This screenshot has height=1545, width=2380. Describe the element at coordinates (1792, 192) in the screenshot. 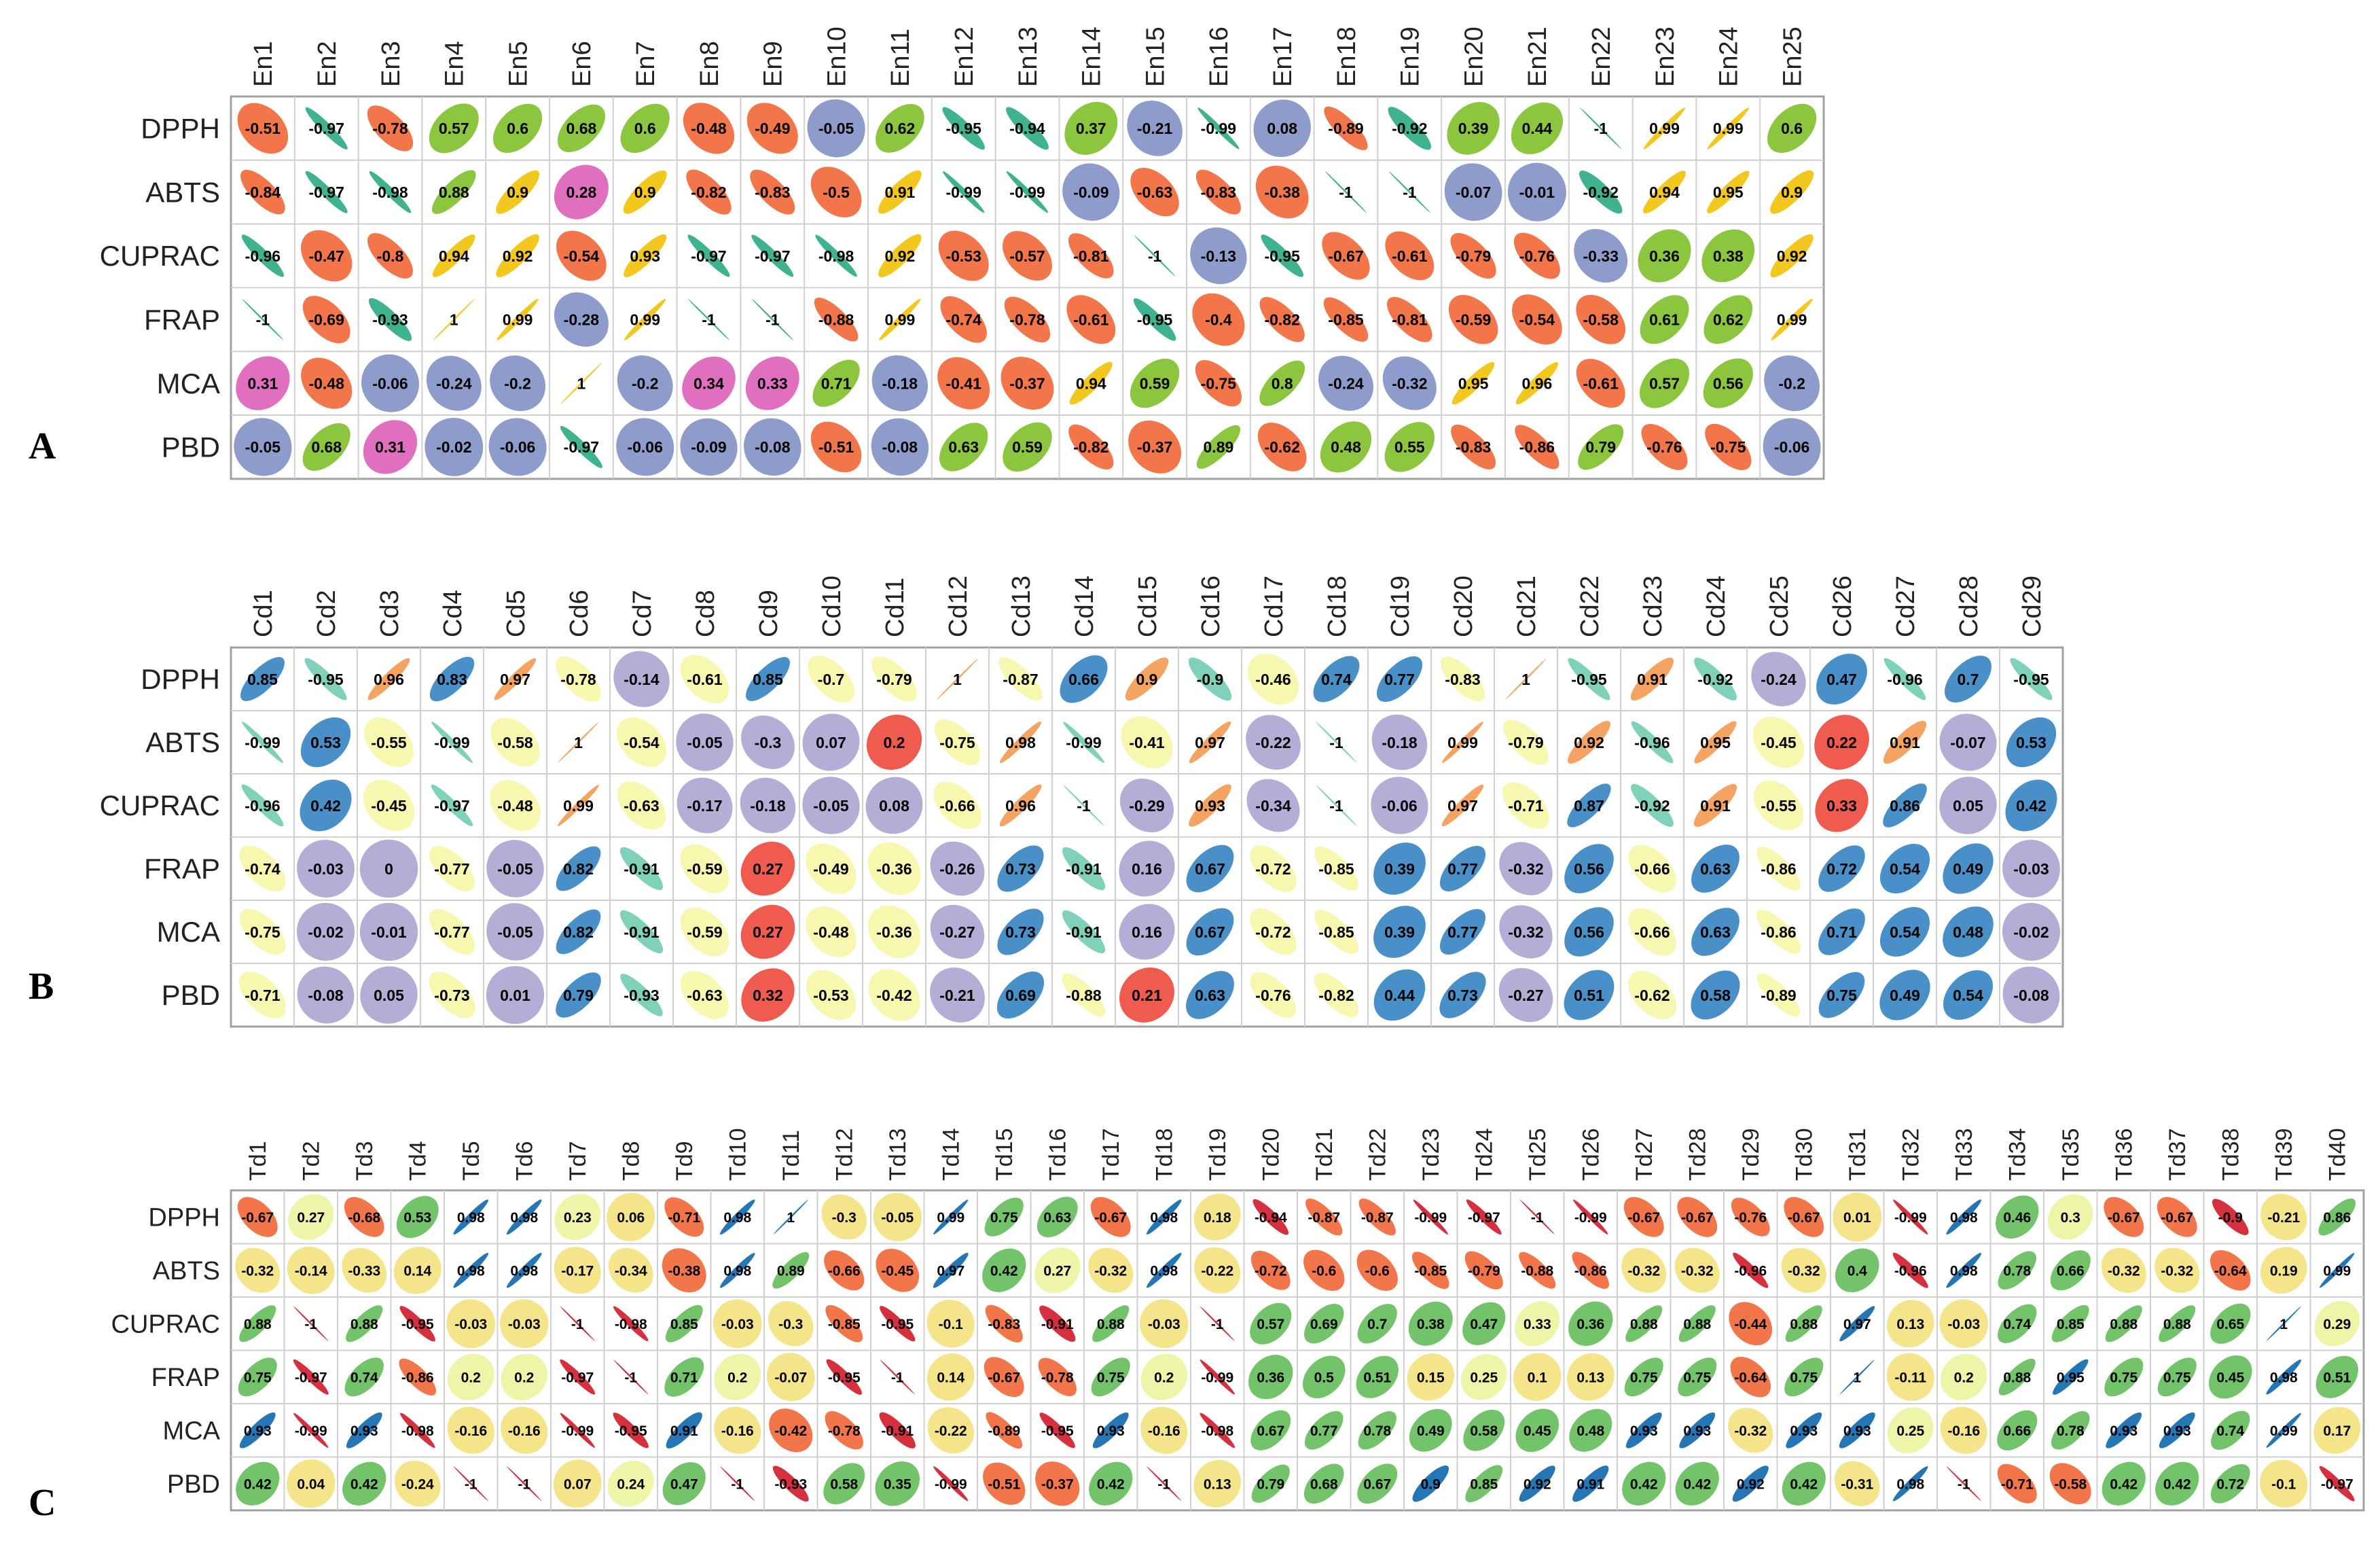

I see `correlation-value: 0.9` at that location.